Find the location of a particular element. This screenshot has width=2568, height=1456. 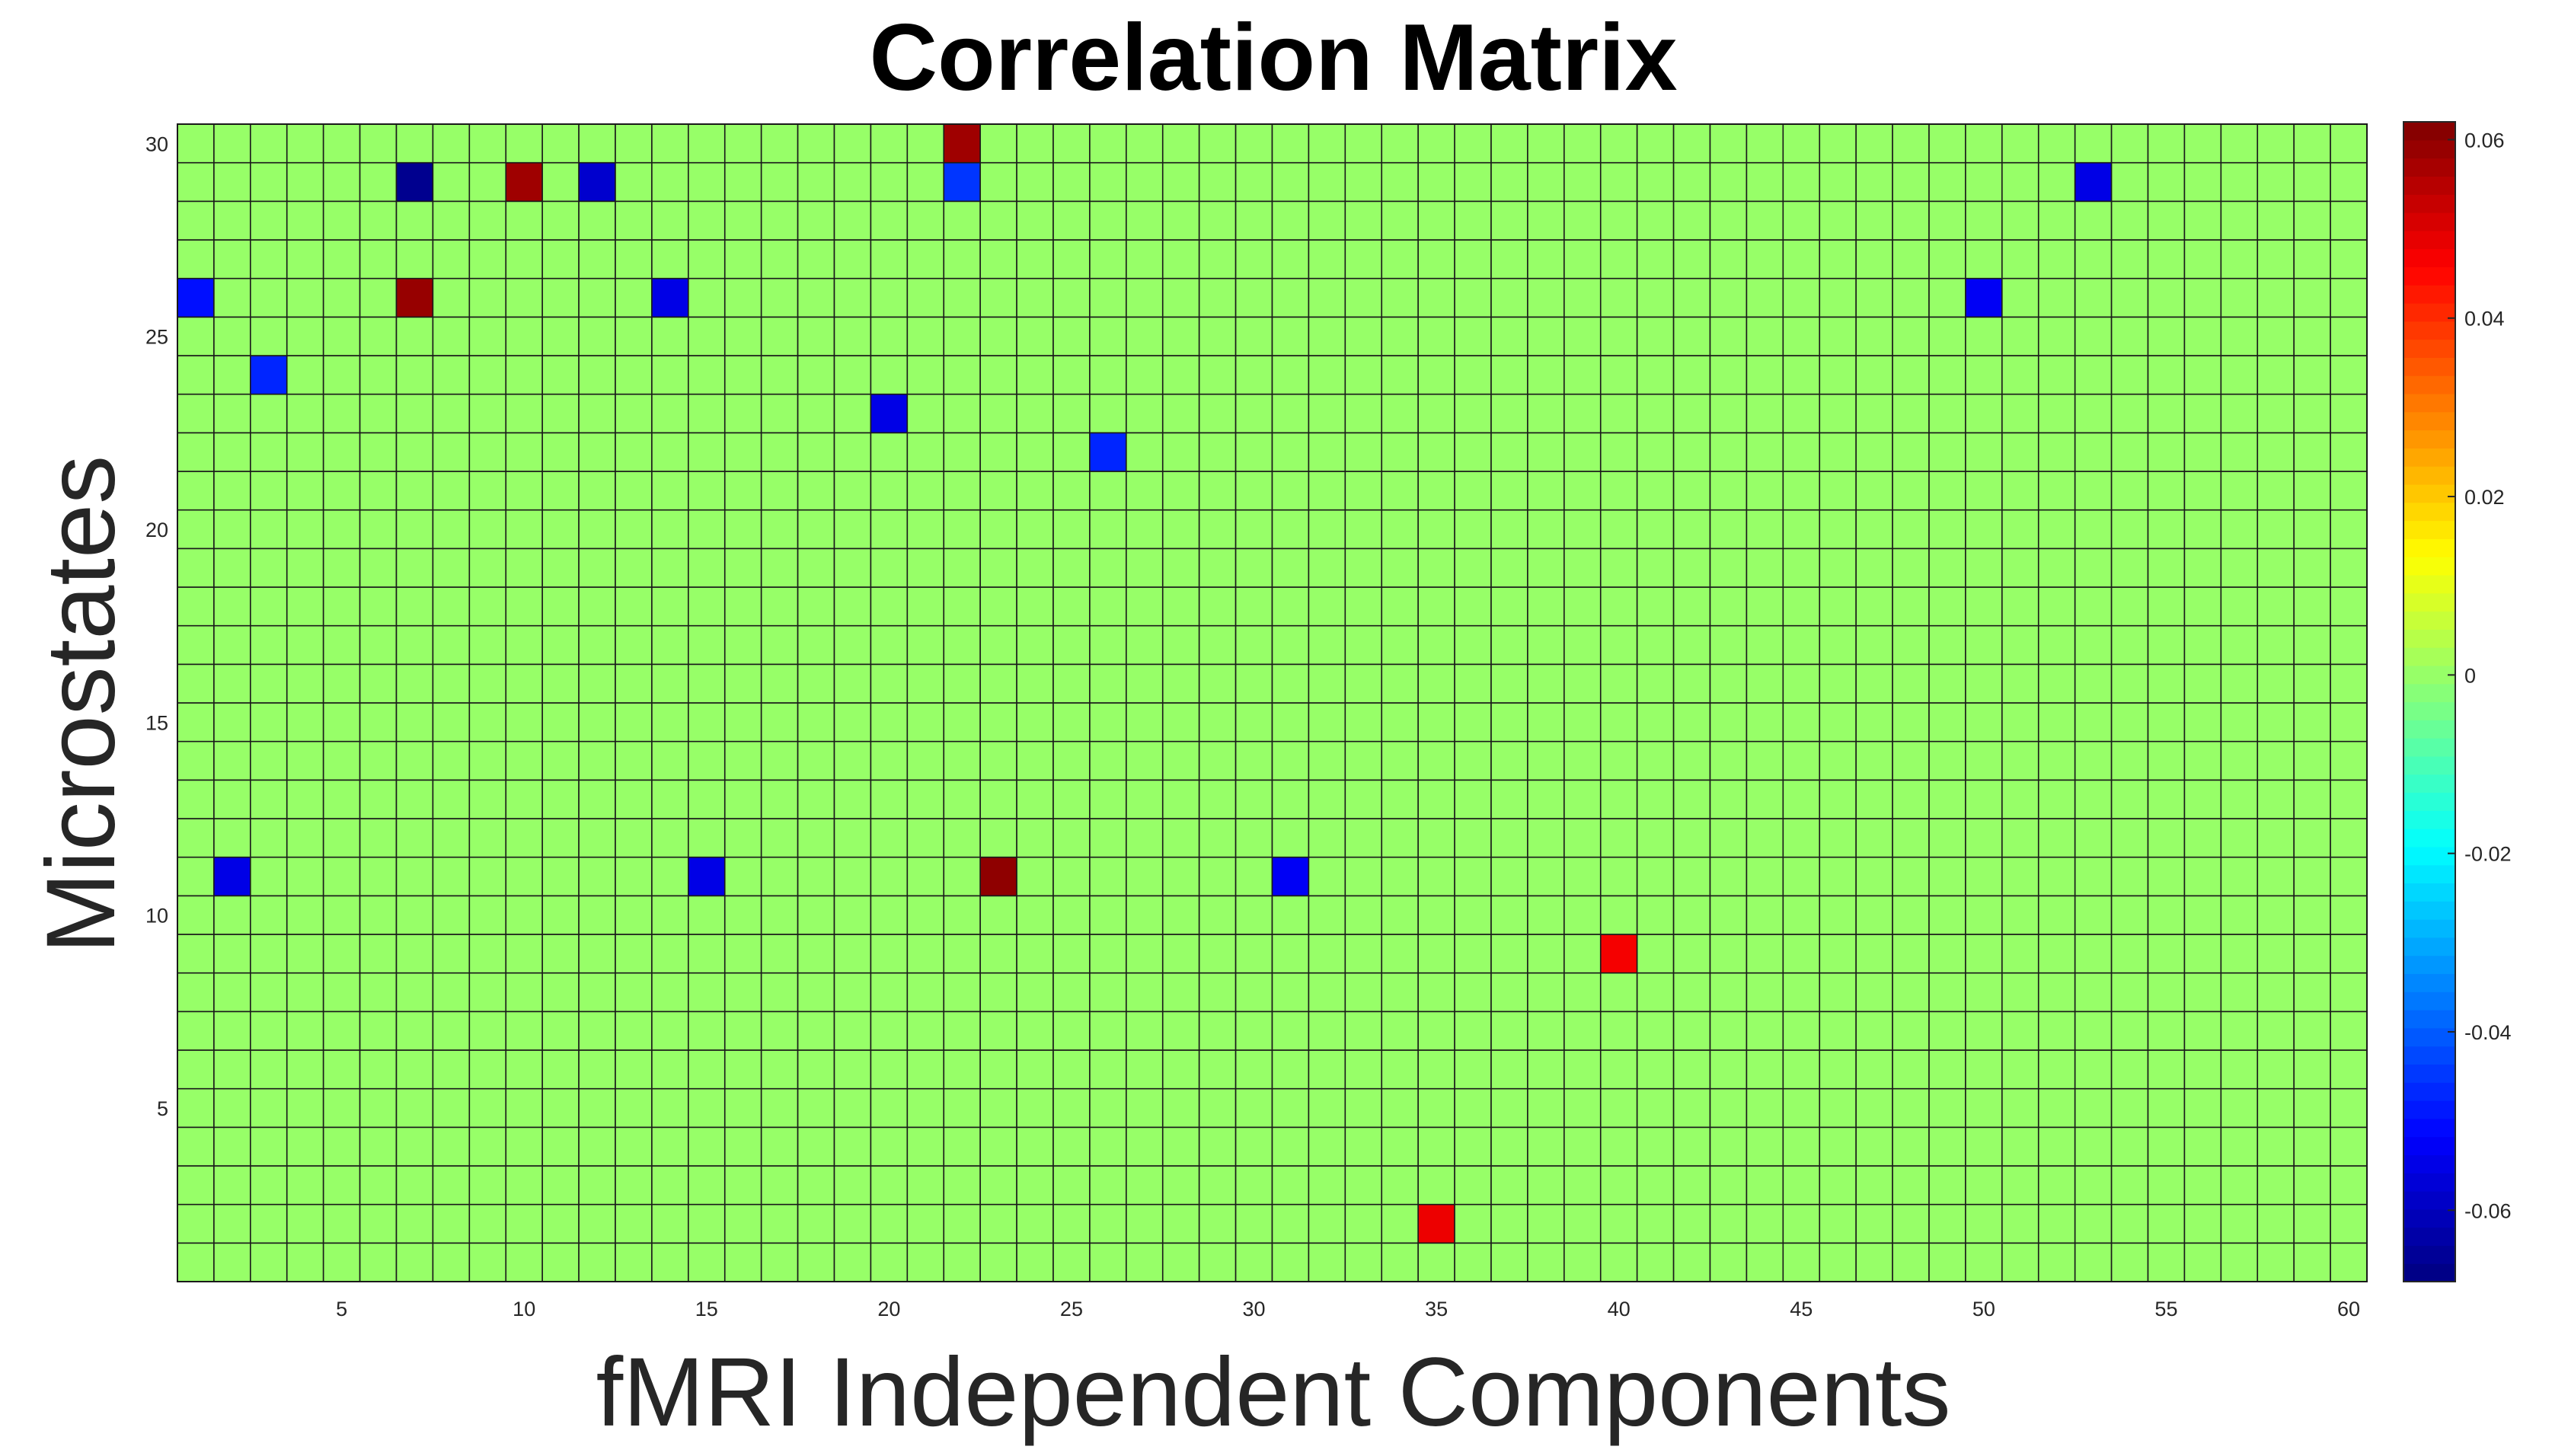

heatmap-cell-highlight is located at coordinates (597, 182).